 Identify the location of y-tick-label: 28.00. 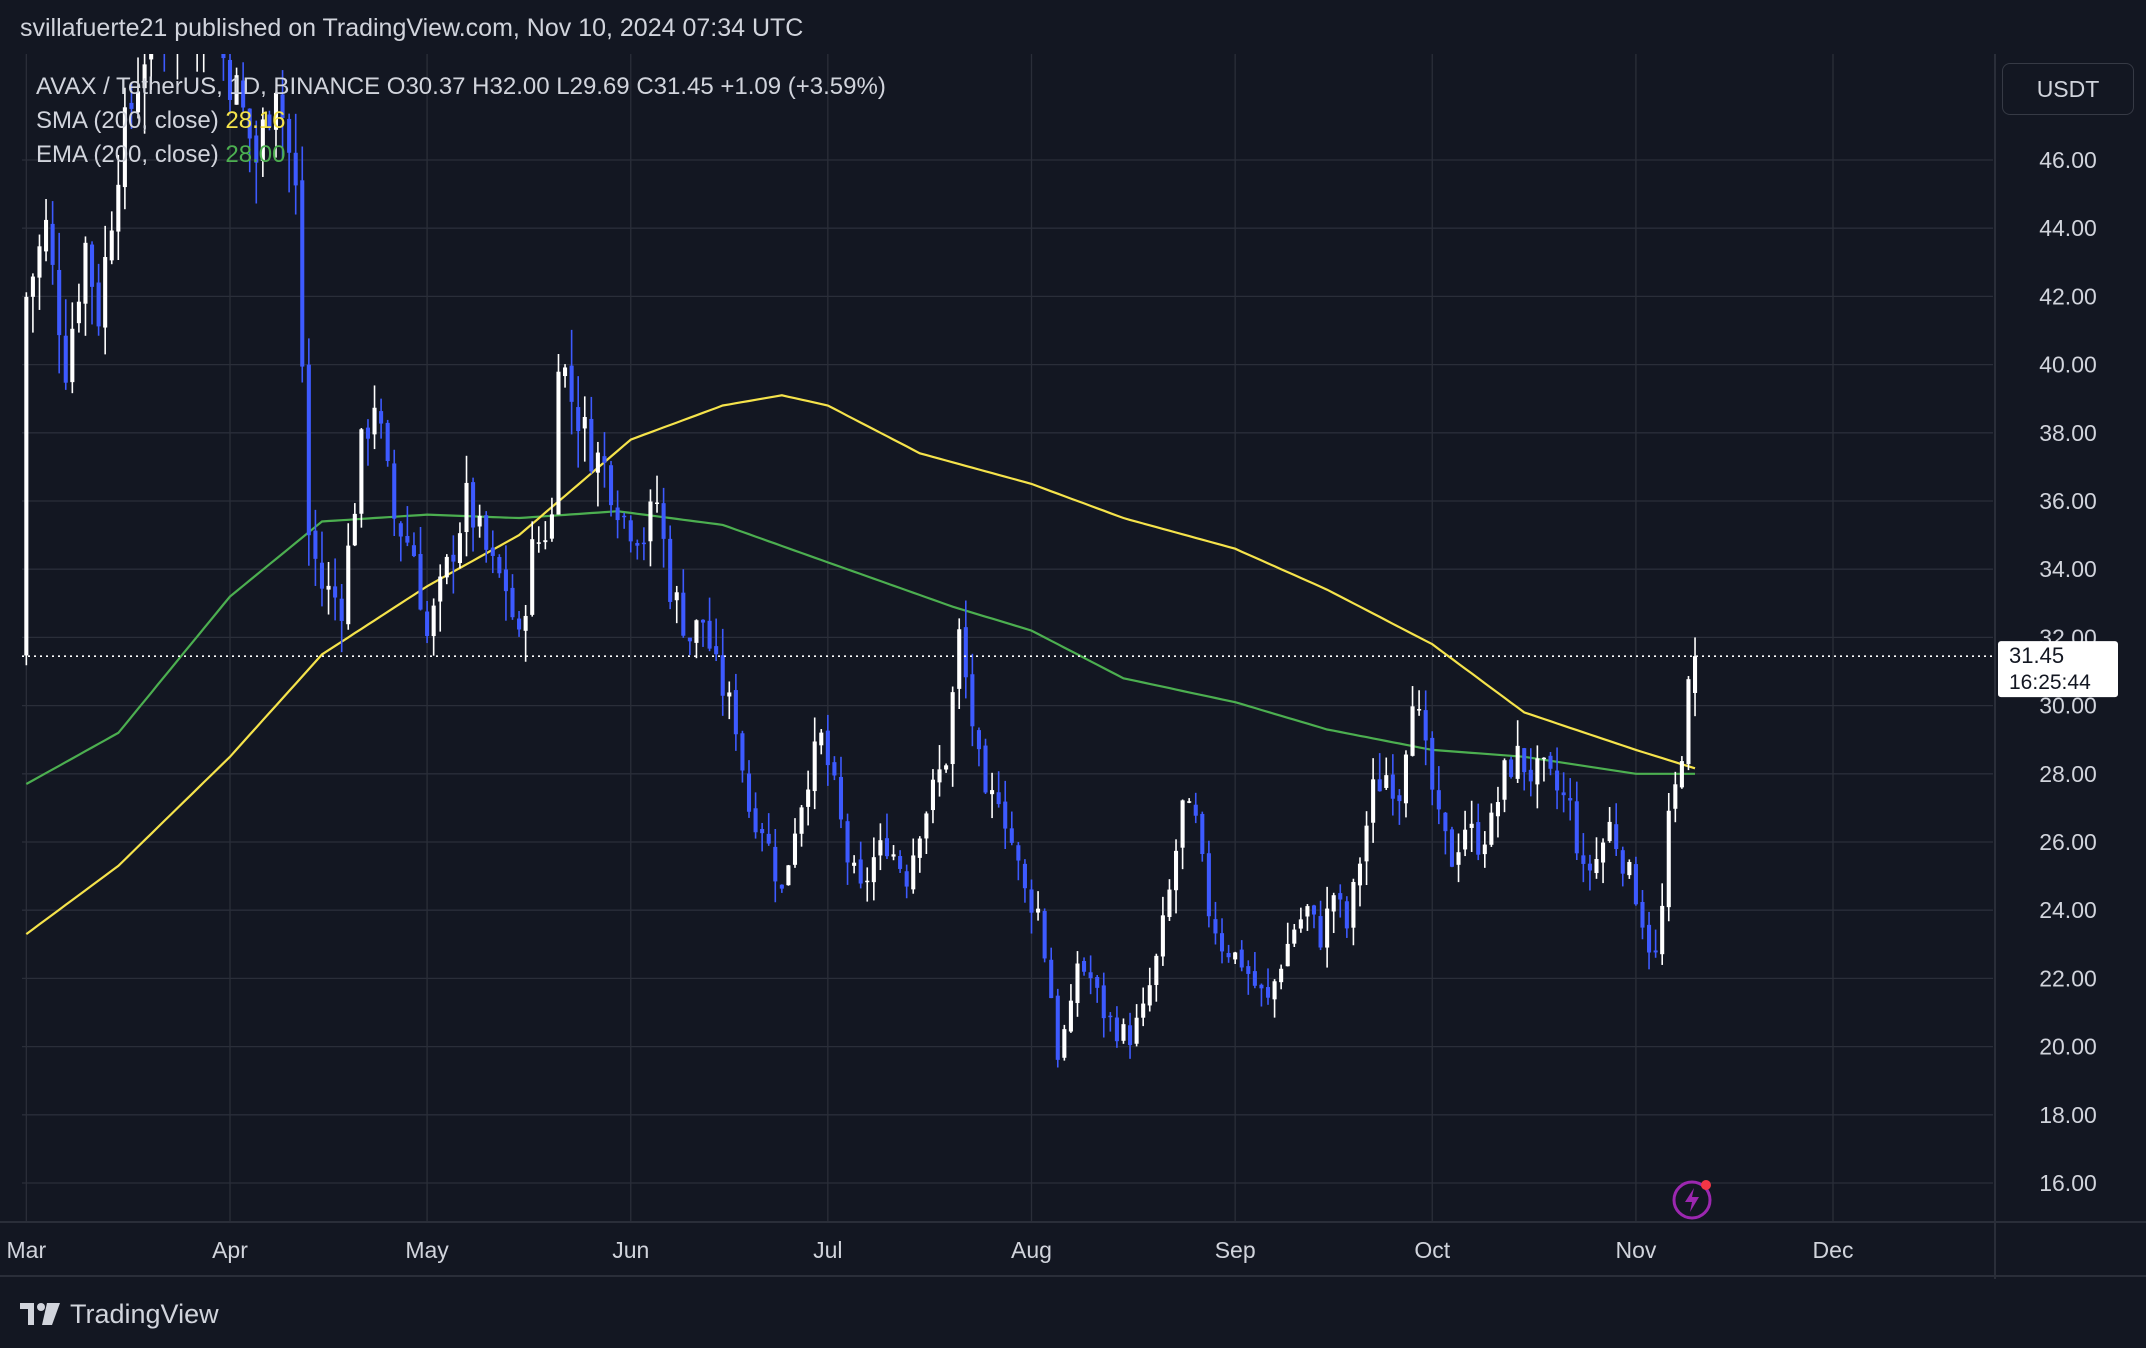
(2068, 774).